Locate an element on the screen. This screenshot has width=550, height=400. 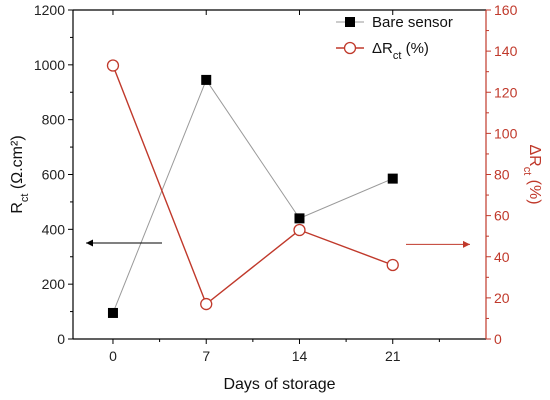
y-tick-label: 400 is located at coordinates (54, 229).